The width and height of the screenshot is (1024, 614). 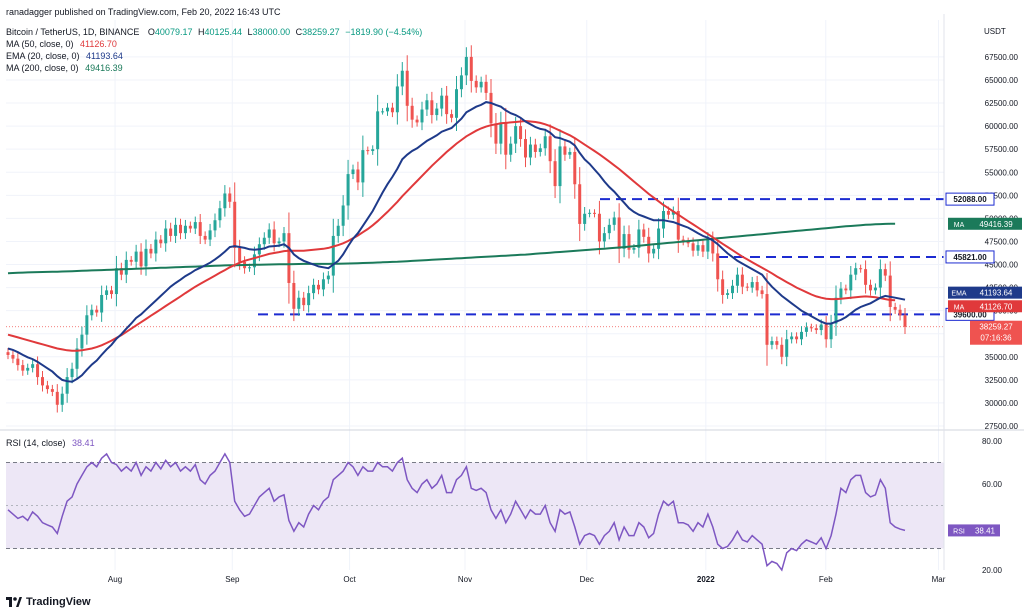 What do you see at coordinates (996, 293) in the screenshot?
I see `value-badge-value: 41193.64` at bounding box center [996, 293].